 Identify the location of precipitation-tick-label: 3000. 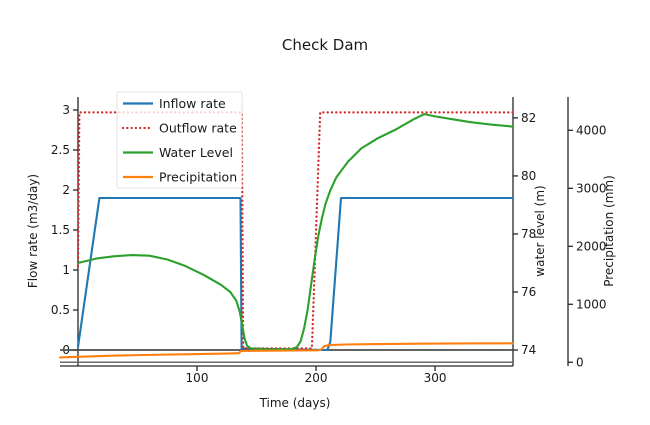
(591, 188).